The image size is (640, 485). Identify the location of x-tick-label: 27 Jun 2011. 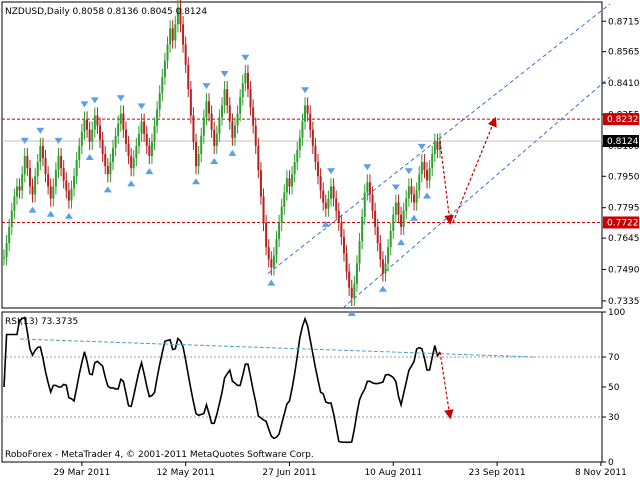
(289, 473).